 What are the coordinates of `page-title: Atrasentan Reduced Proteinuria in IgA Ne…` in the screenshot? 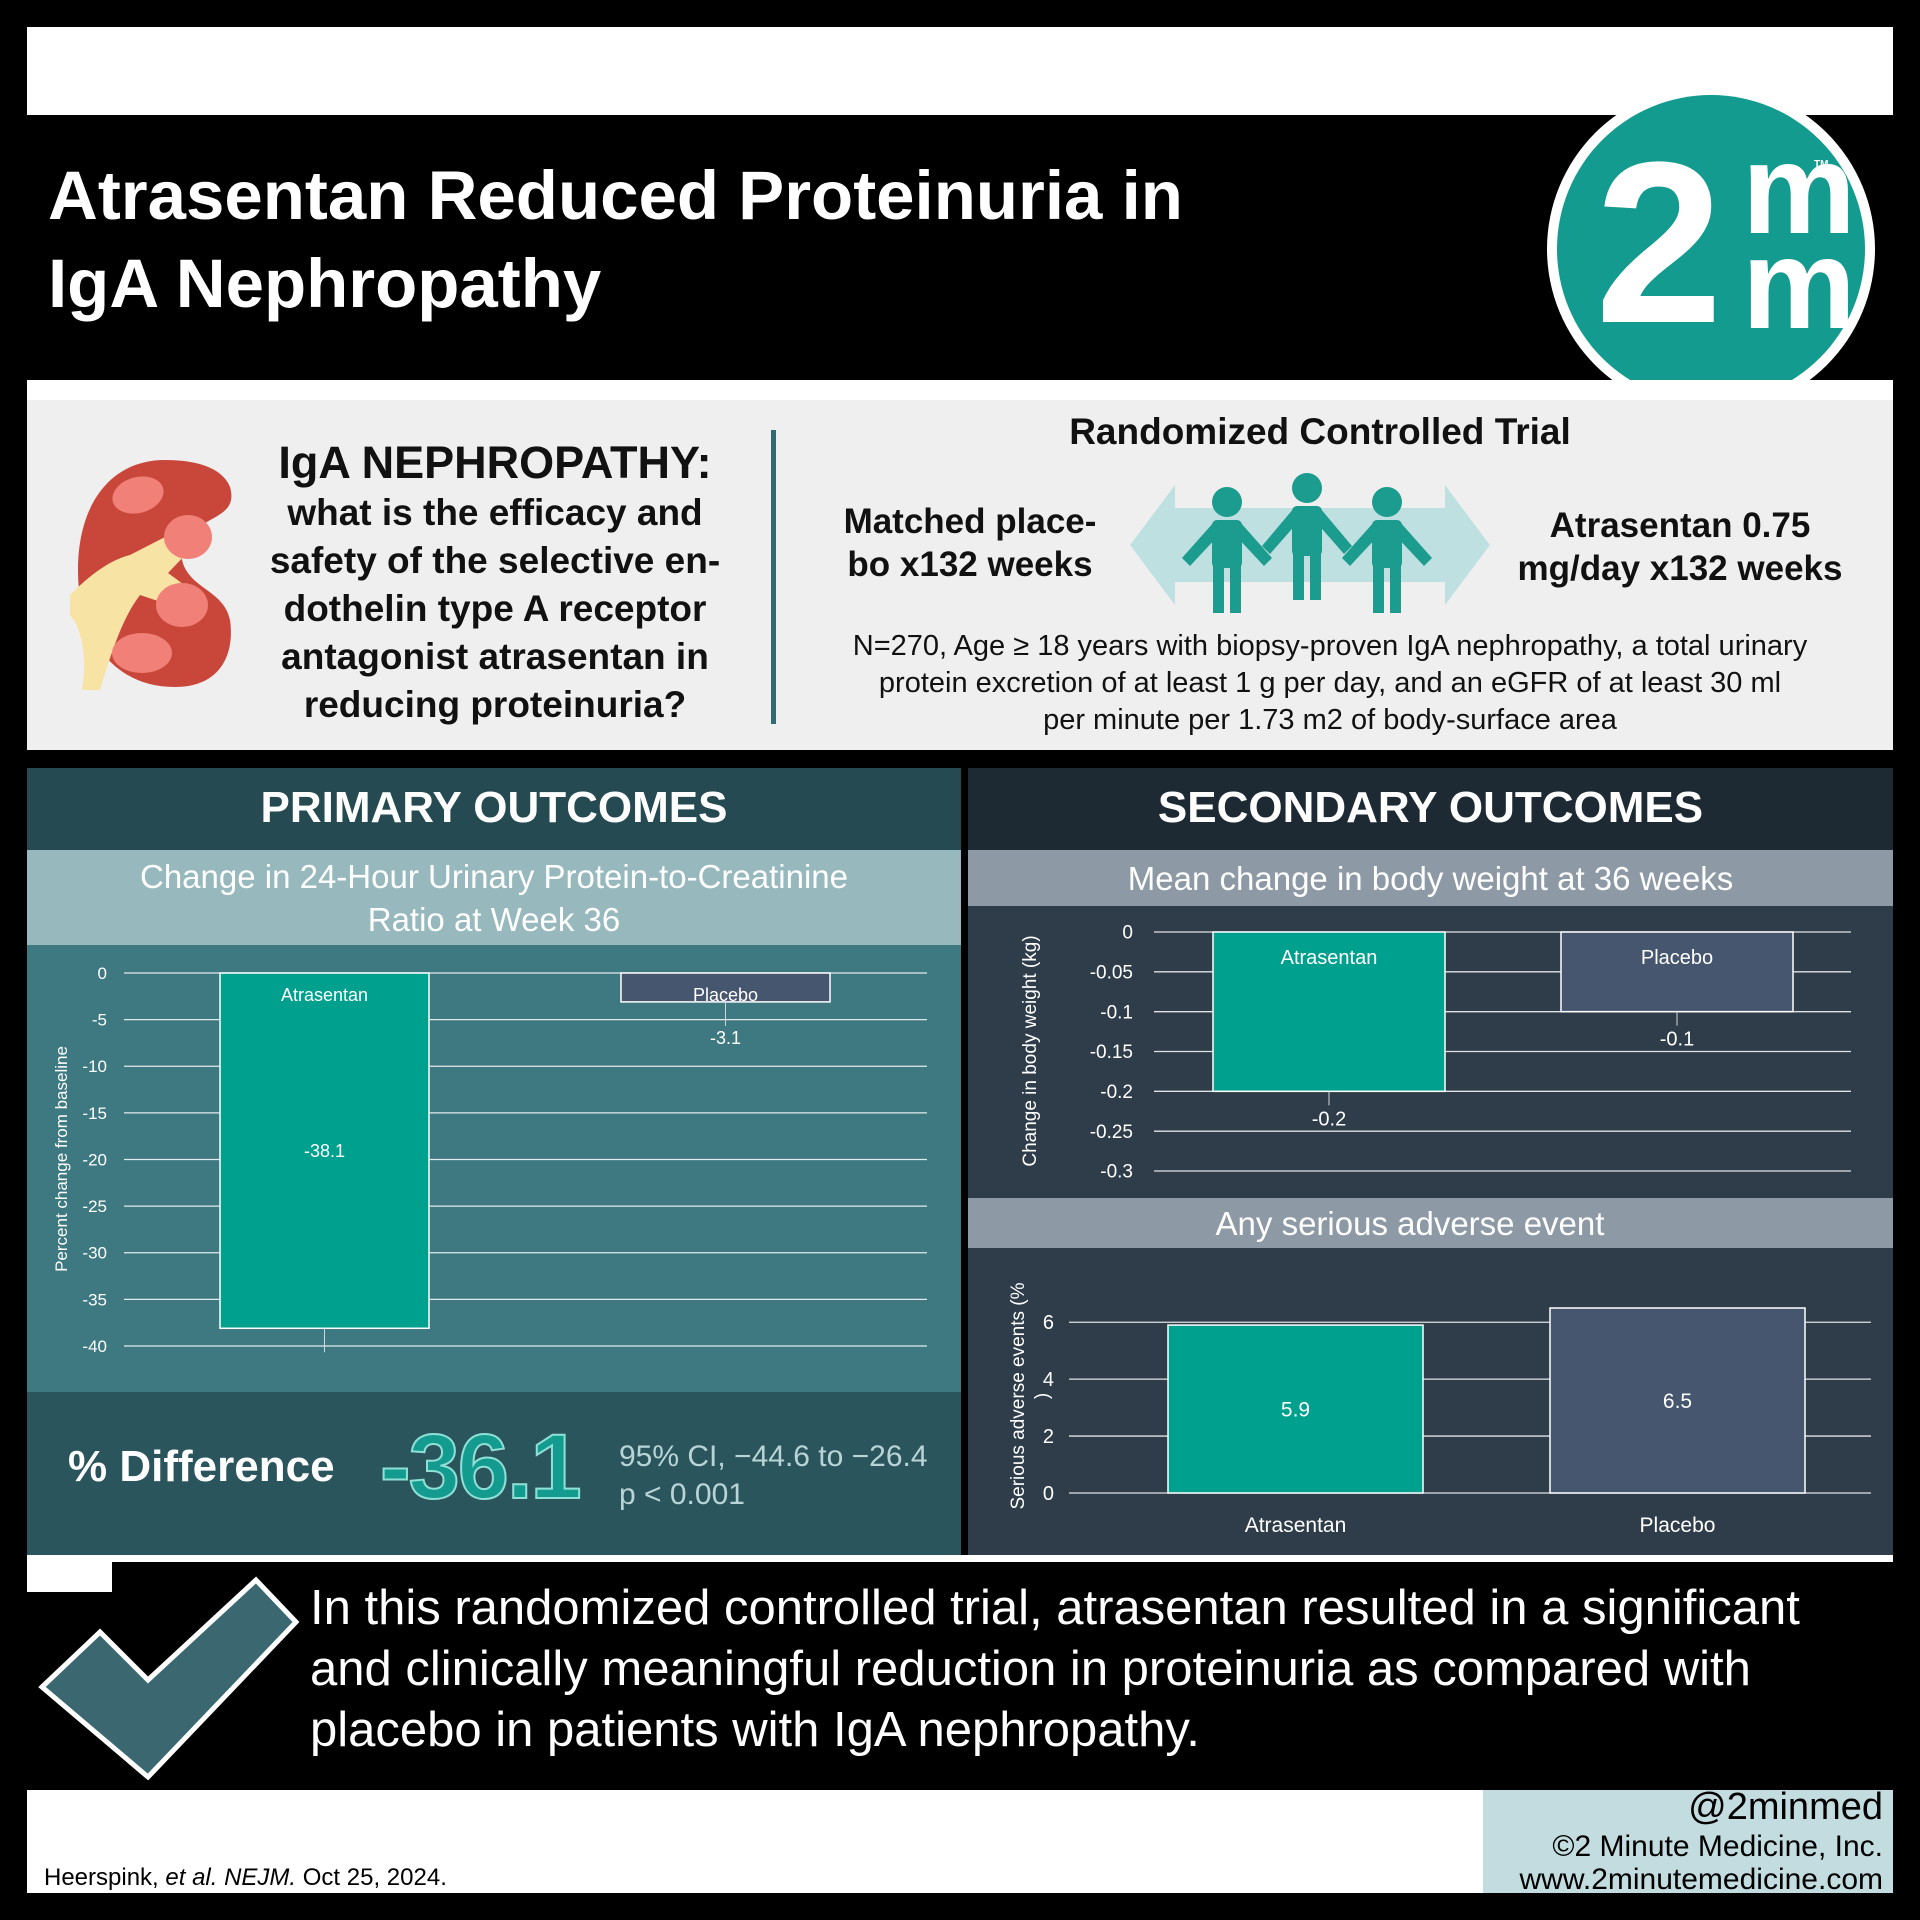 It's located at (698, 240).